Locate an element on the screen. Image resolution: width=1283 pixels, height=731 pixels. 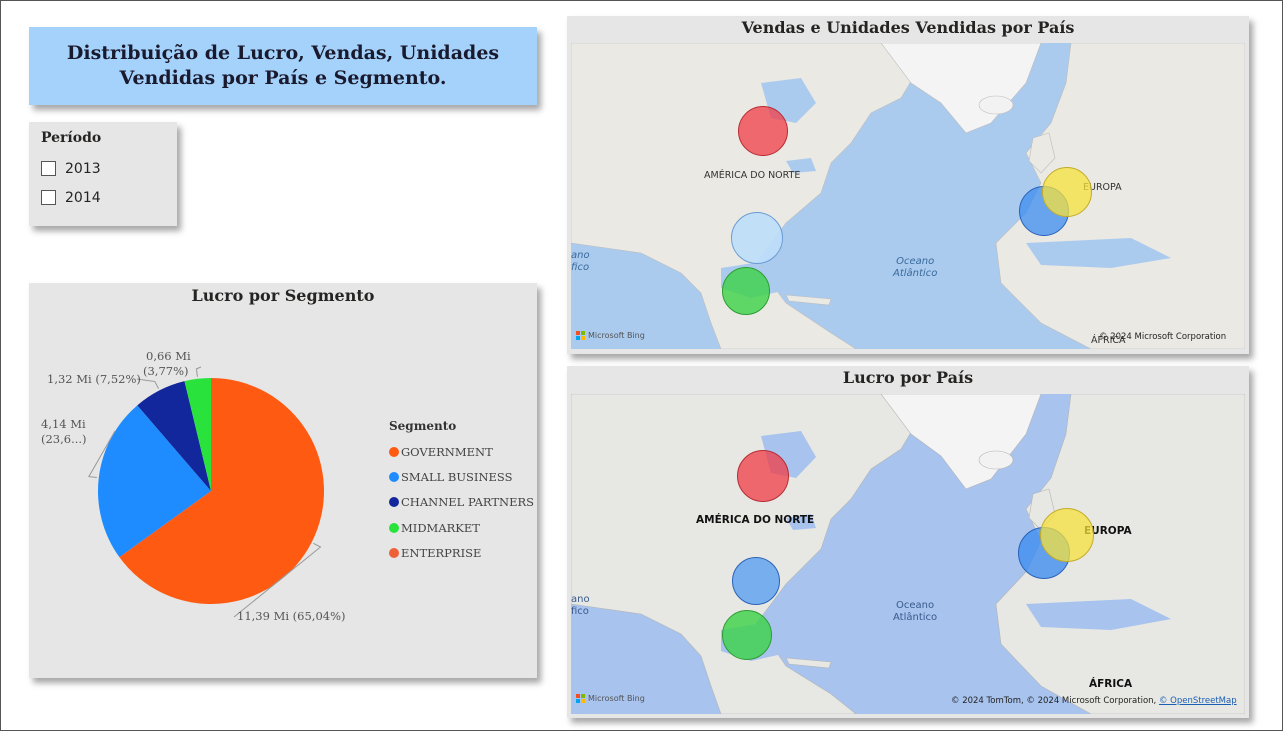
period-slicer: Período 2013 2014 is located at coordinates (103, 174).